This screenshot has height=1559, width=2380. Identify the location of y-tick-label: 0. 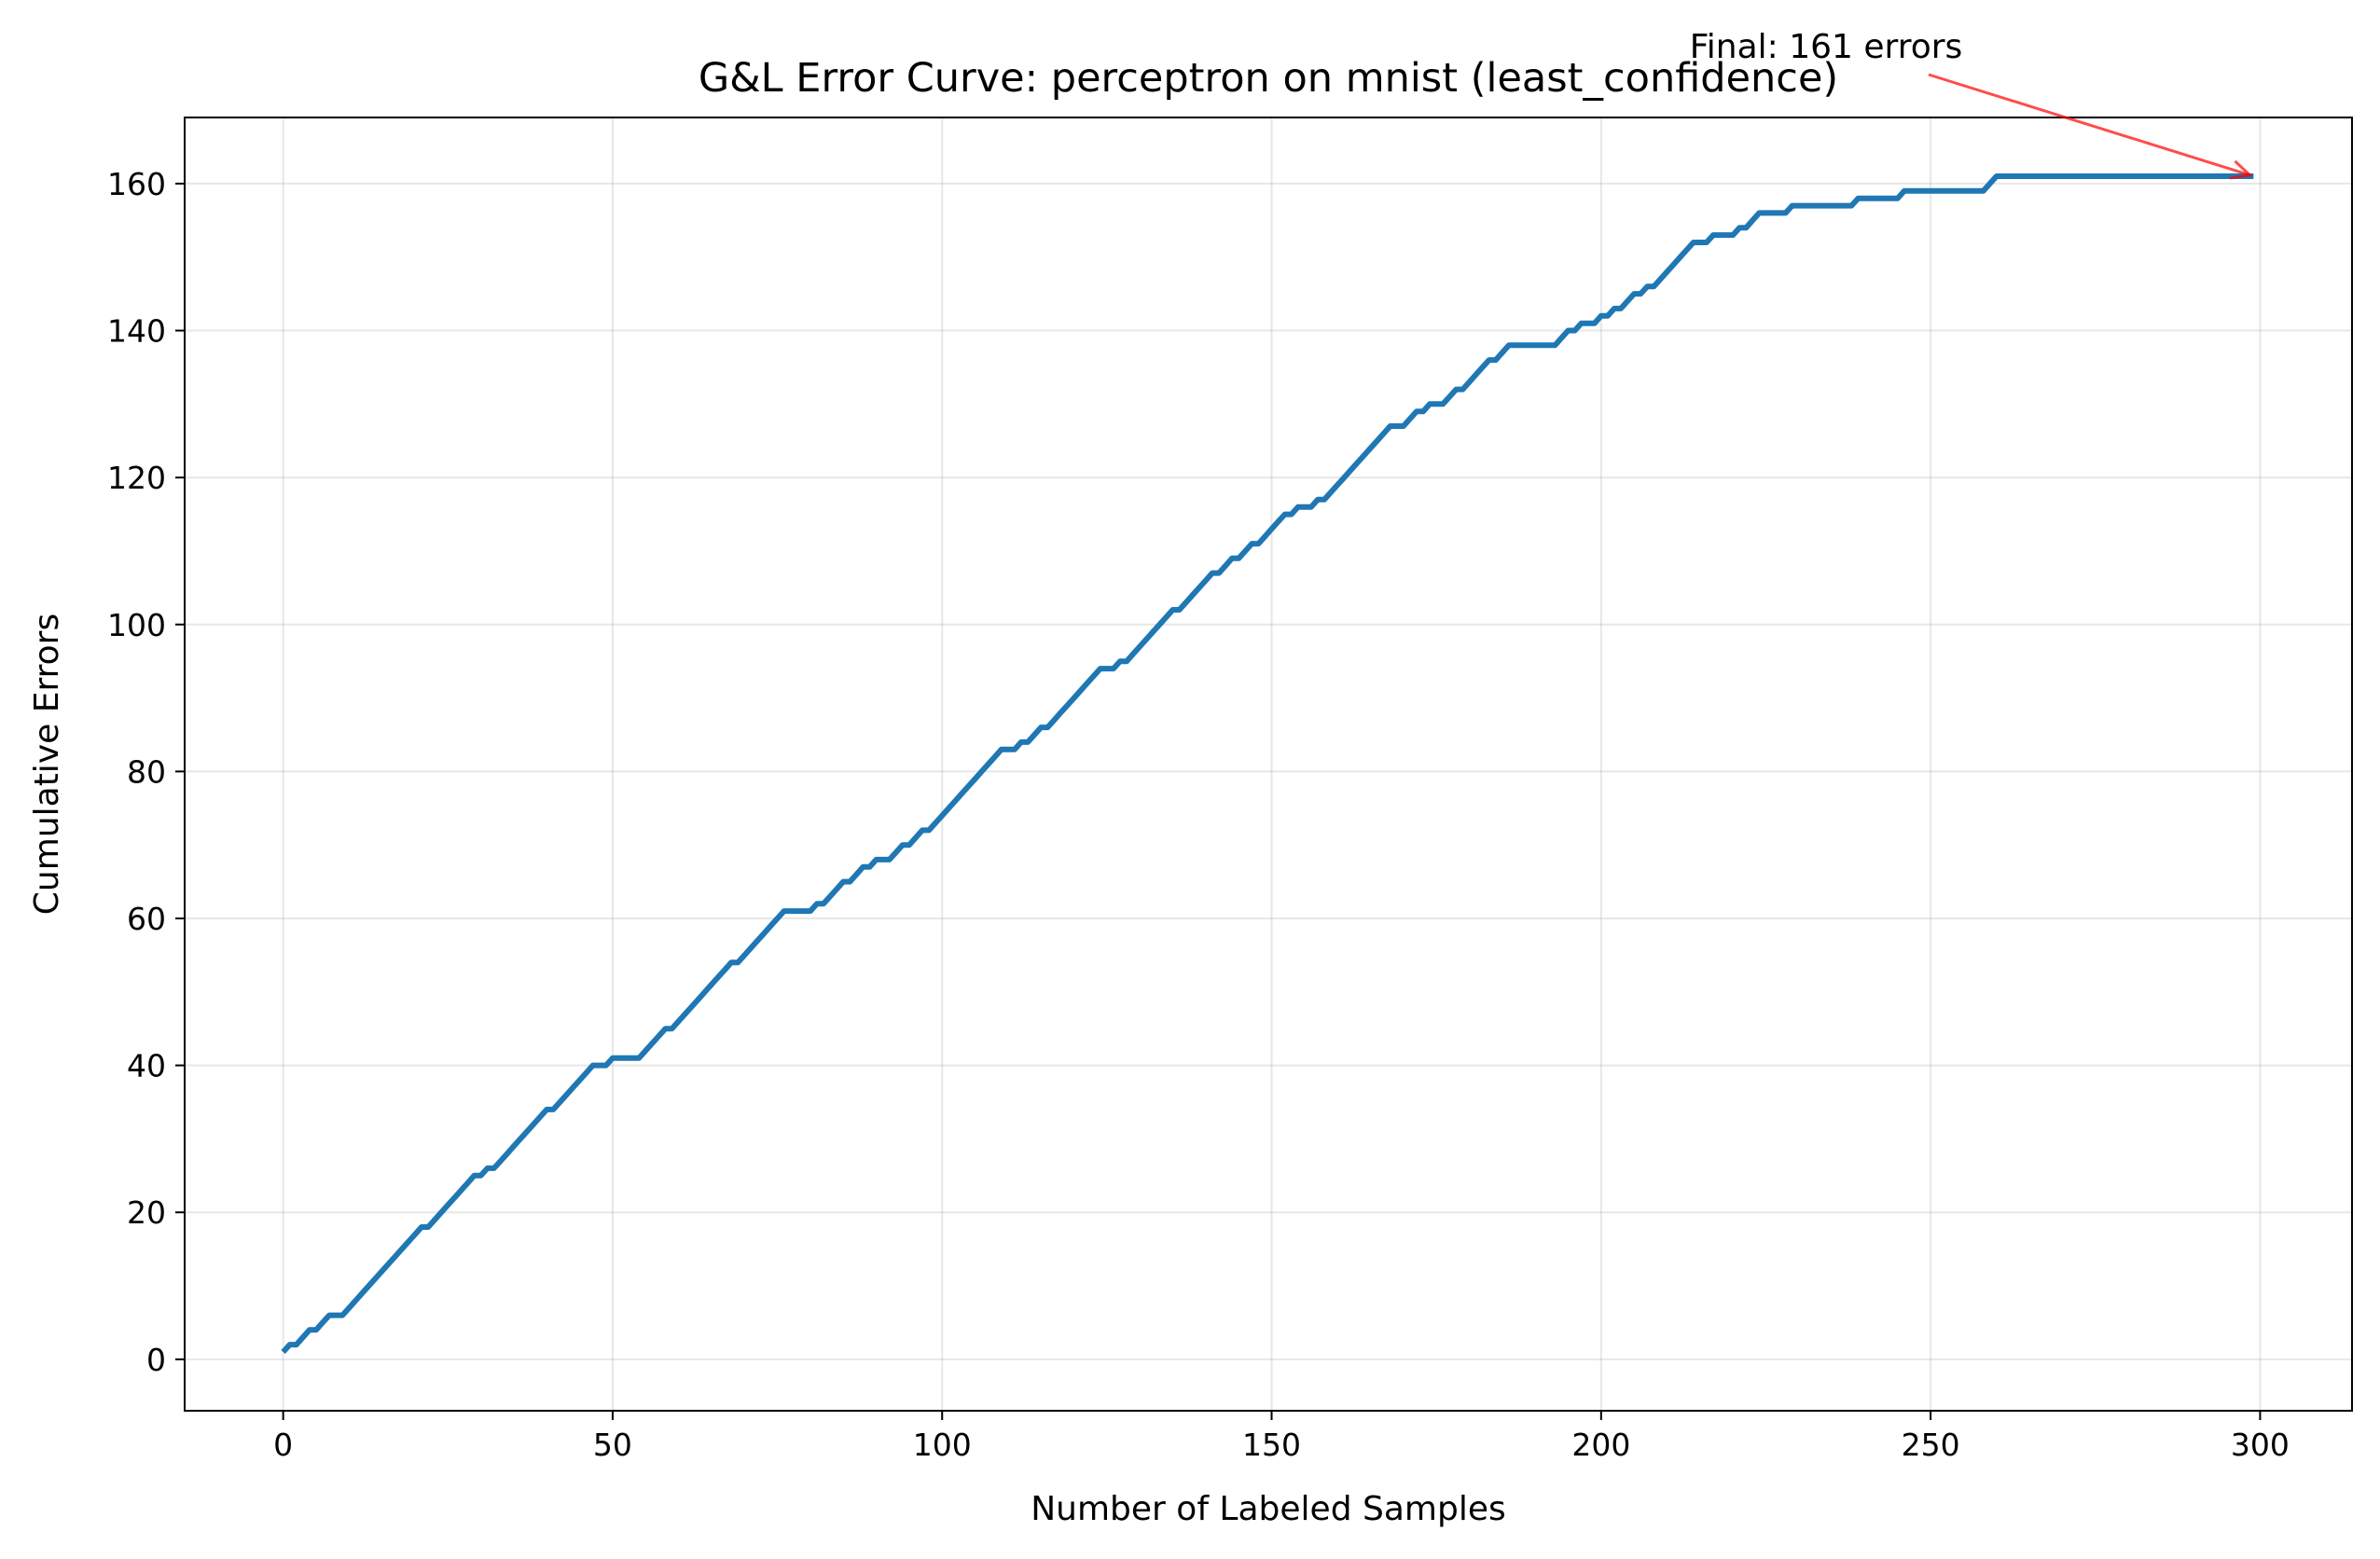
(156, 1360).